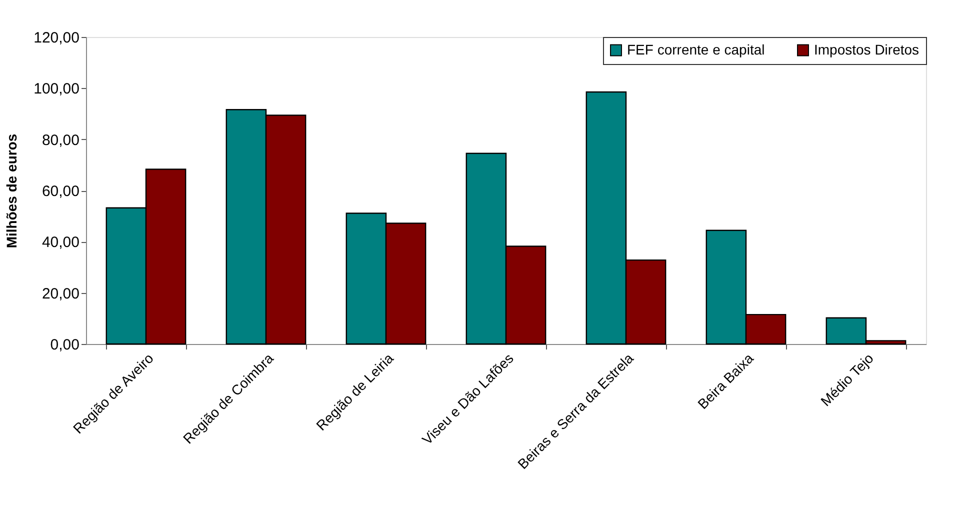 The image size is (970, 520). What do you see at coordinates (65, 345) in the screenshot?
I see `y-tick-label: 0,00` at bounding box center [65, 345].